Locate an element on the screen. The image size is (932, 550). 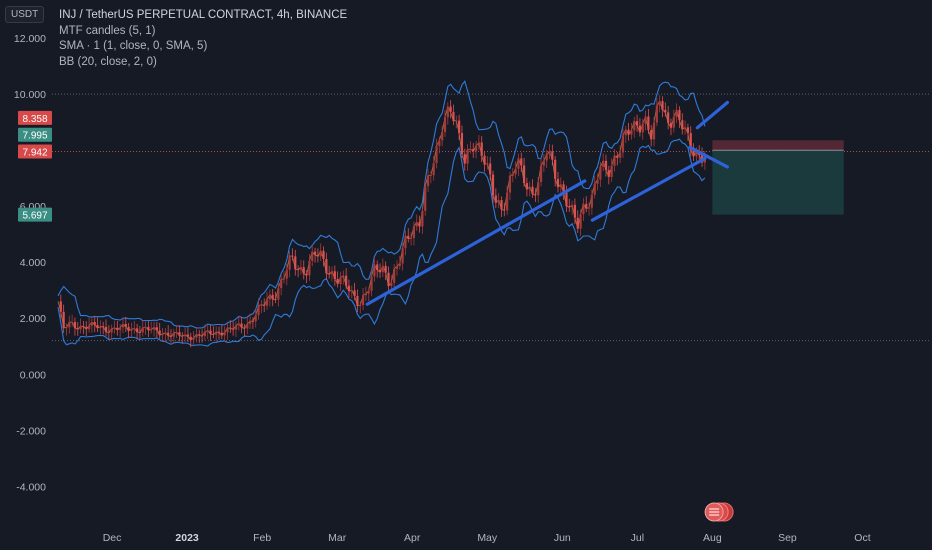
x-tick-label: 2023 is located at coordinates (187, 538).